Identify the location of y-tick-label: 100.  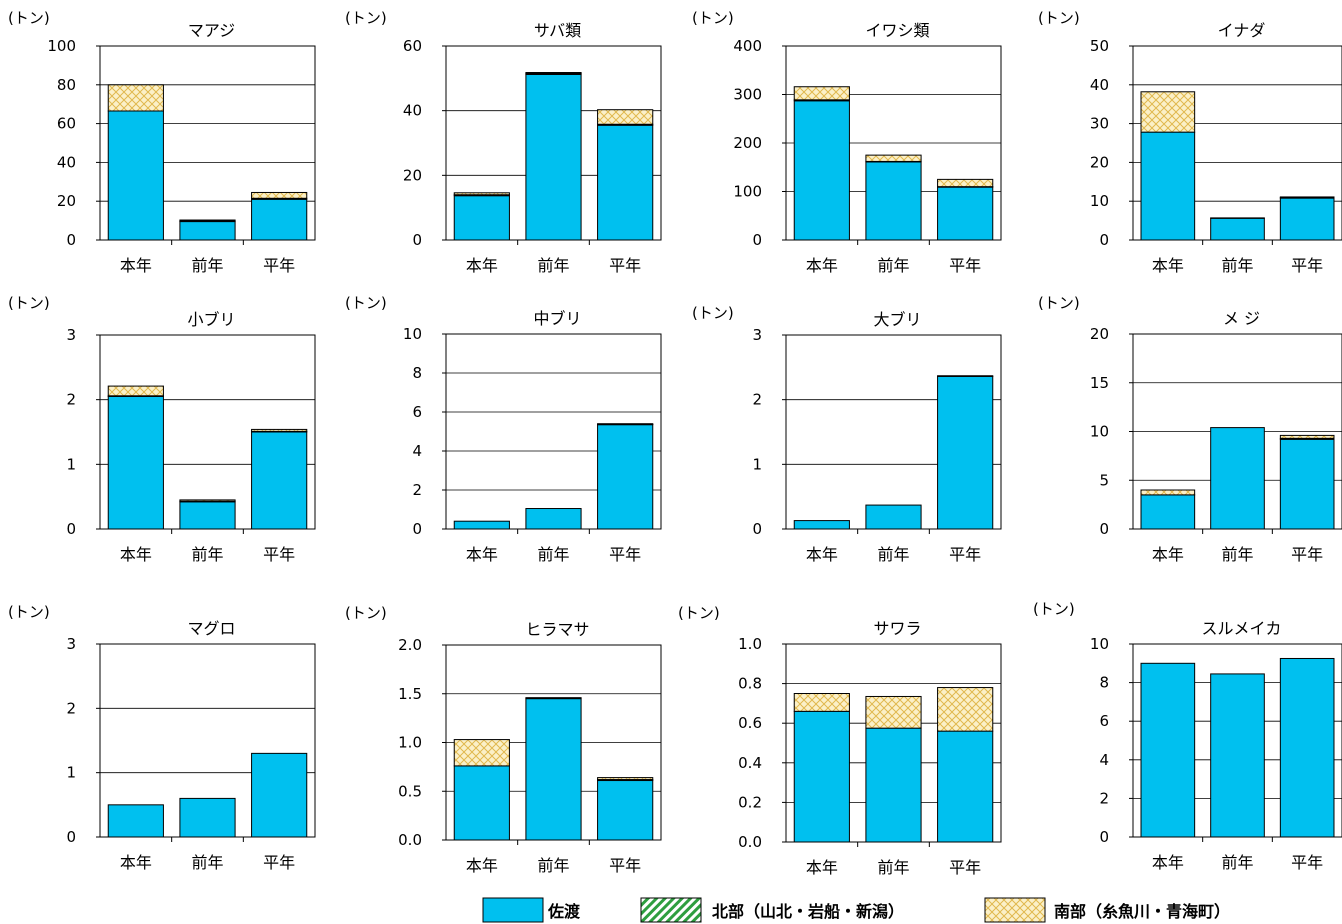
(61, 46).